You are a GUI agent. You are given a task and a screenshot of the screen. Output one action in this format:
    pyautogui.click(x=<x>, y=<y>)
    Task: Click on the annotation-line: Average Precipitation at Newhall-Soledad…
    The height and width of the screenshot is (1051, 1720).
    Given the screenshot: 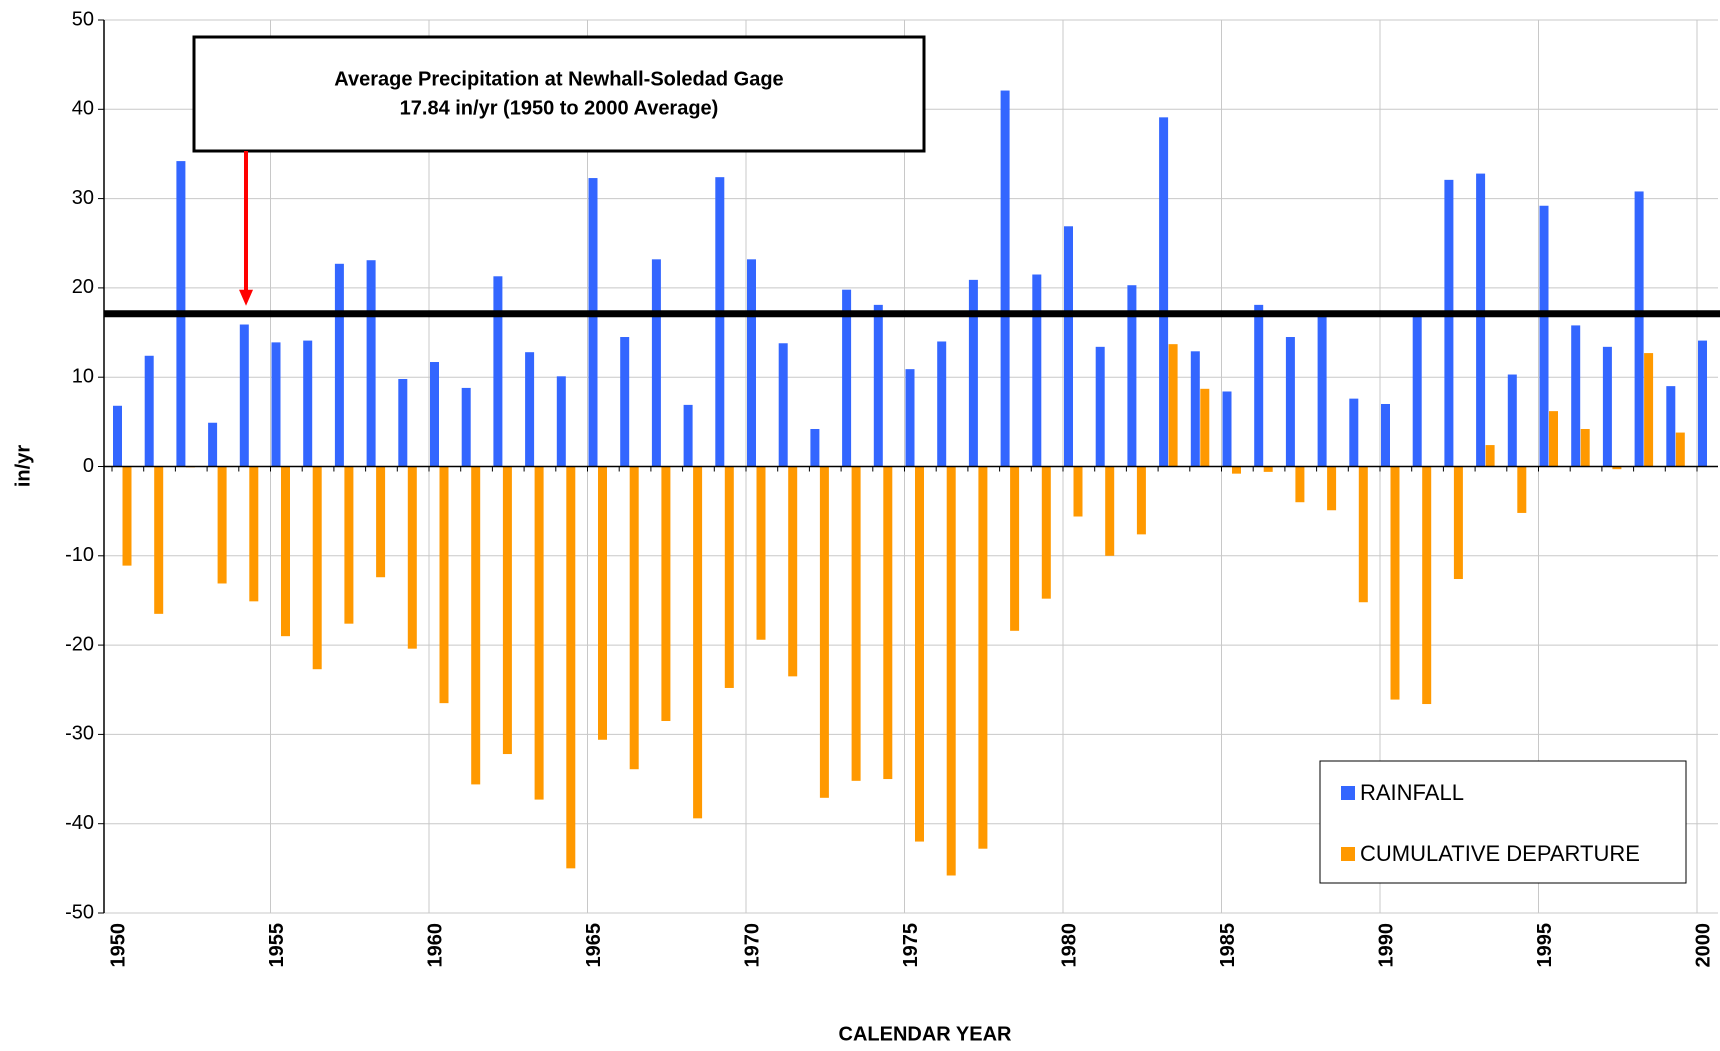 What is the action you would take?
    pyautogui.click(x=558, y=79)
    